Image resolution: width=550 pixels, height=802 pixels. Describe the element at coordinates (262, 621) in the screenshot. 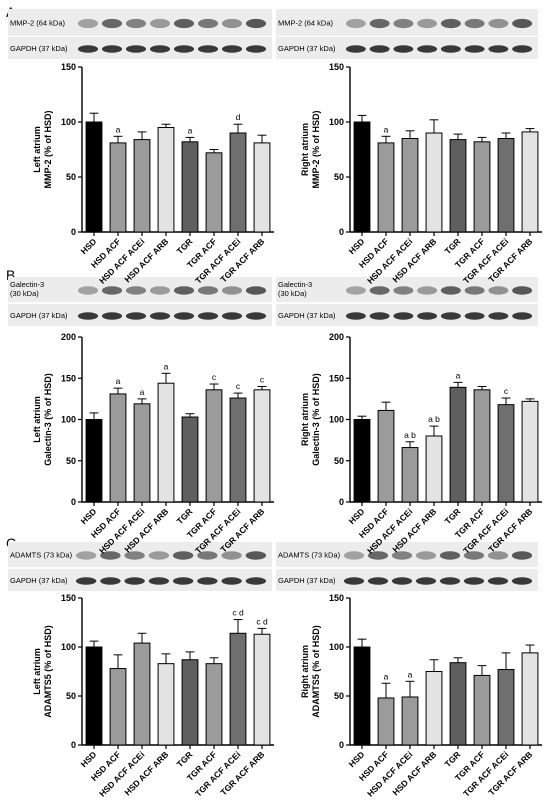

I see `significance-label: c d` at that location.